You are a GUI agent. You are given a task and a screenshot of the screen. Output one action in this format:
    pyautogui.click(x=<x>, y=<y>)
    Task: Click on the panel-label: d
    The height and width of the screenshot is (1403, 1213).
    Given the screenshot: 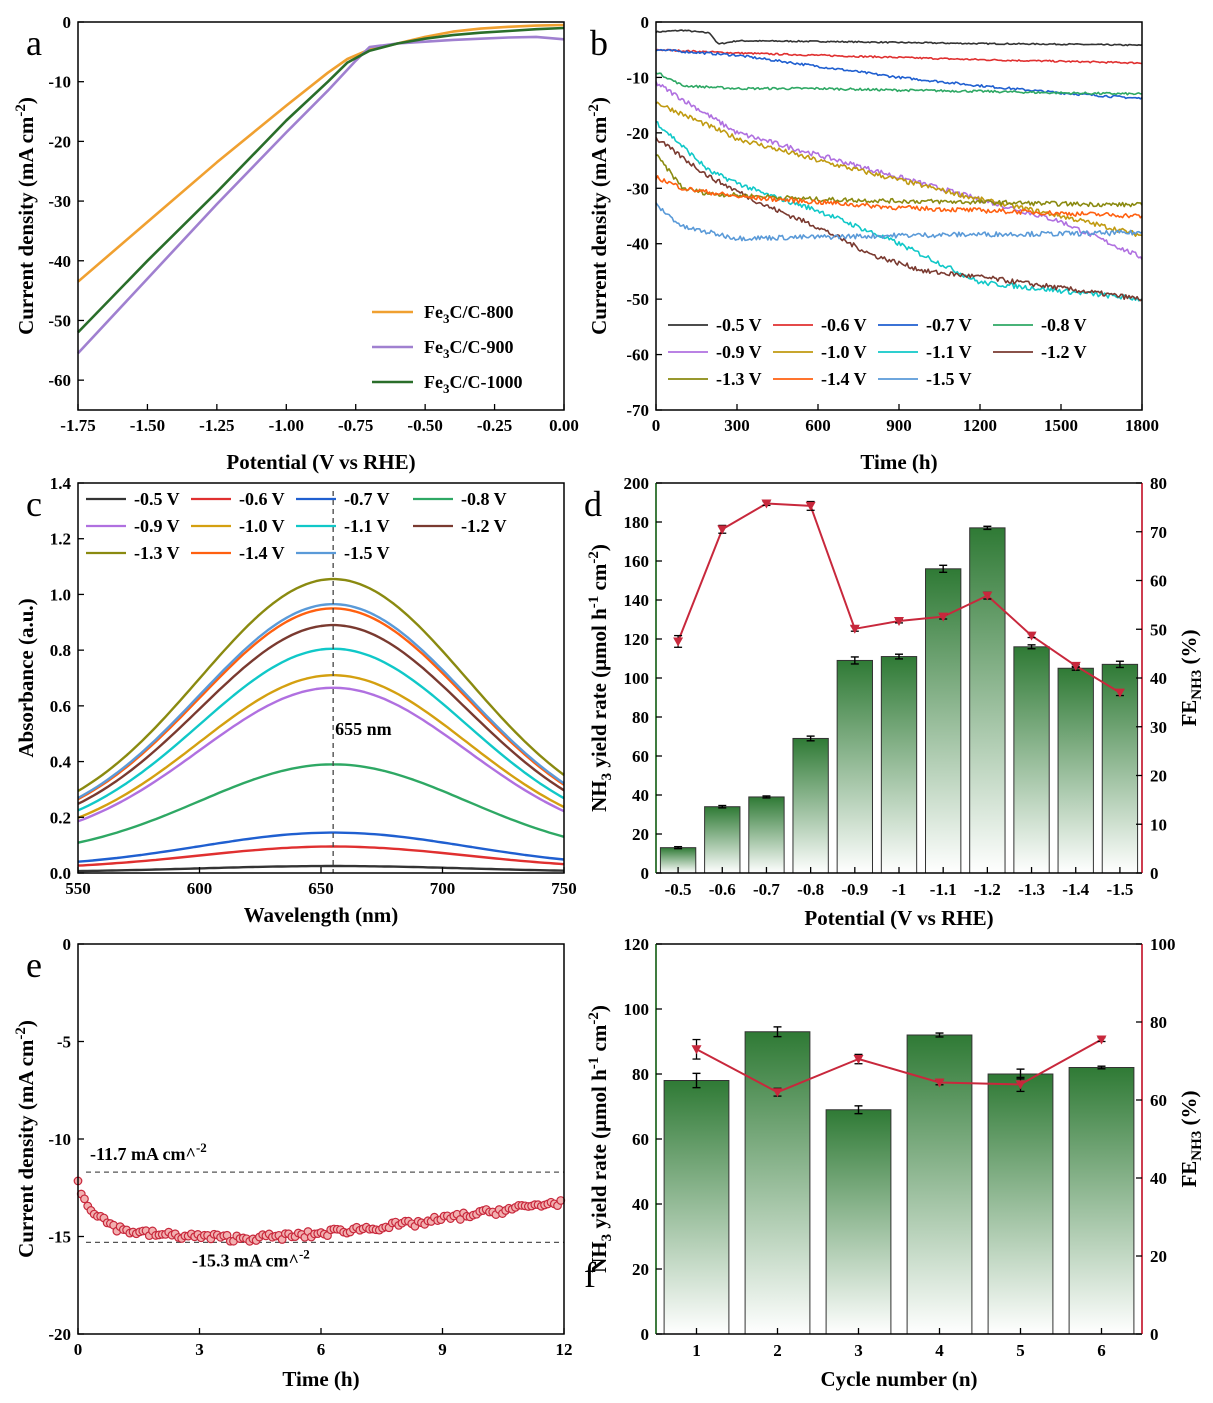 What is the action you would take?
    pyautogui.click(x=593, y=504)
    